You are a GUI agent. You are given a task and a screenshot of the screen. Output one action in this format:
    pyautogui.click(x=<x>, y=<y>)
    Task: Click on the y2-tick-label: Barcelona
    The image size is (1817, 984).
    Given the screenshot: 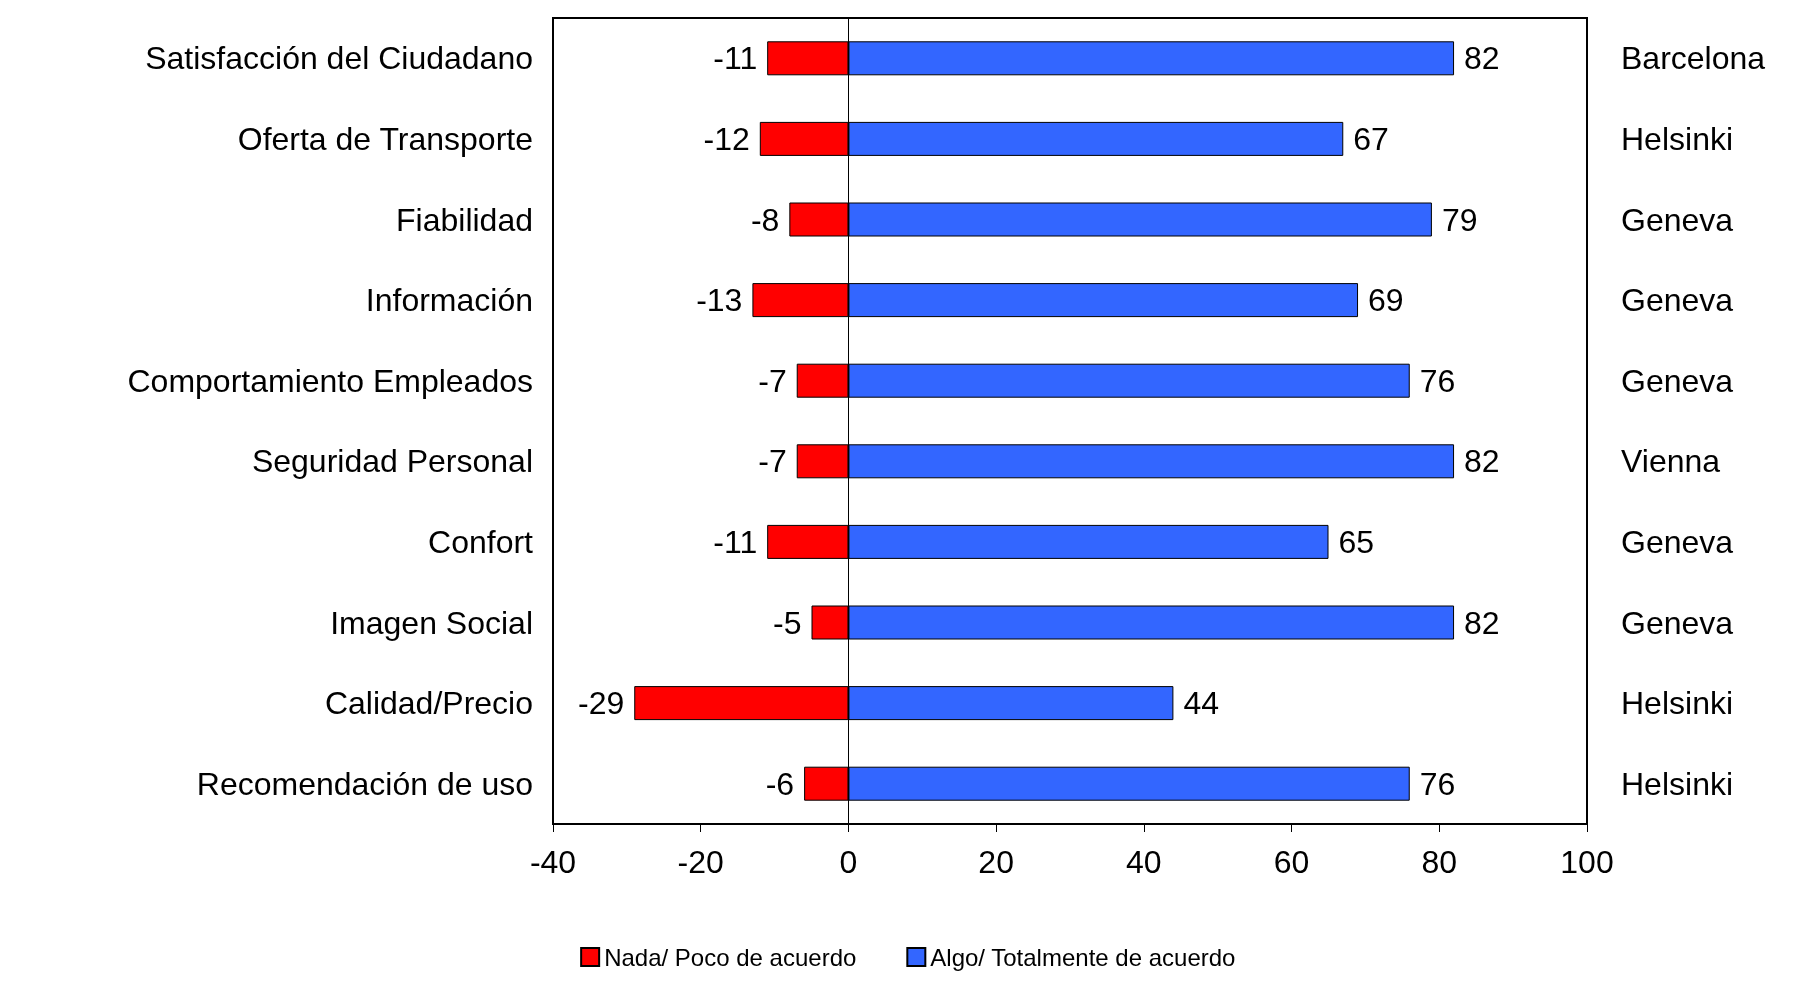 What is the action you would take?
    pyautogui.click(x=1693, y=58)
    